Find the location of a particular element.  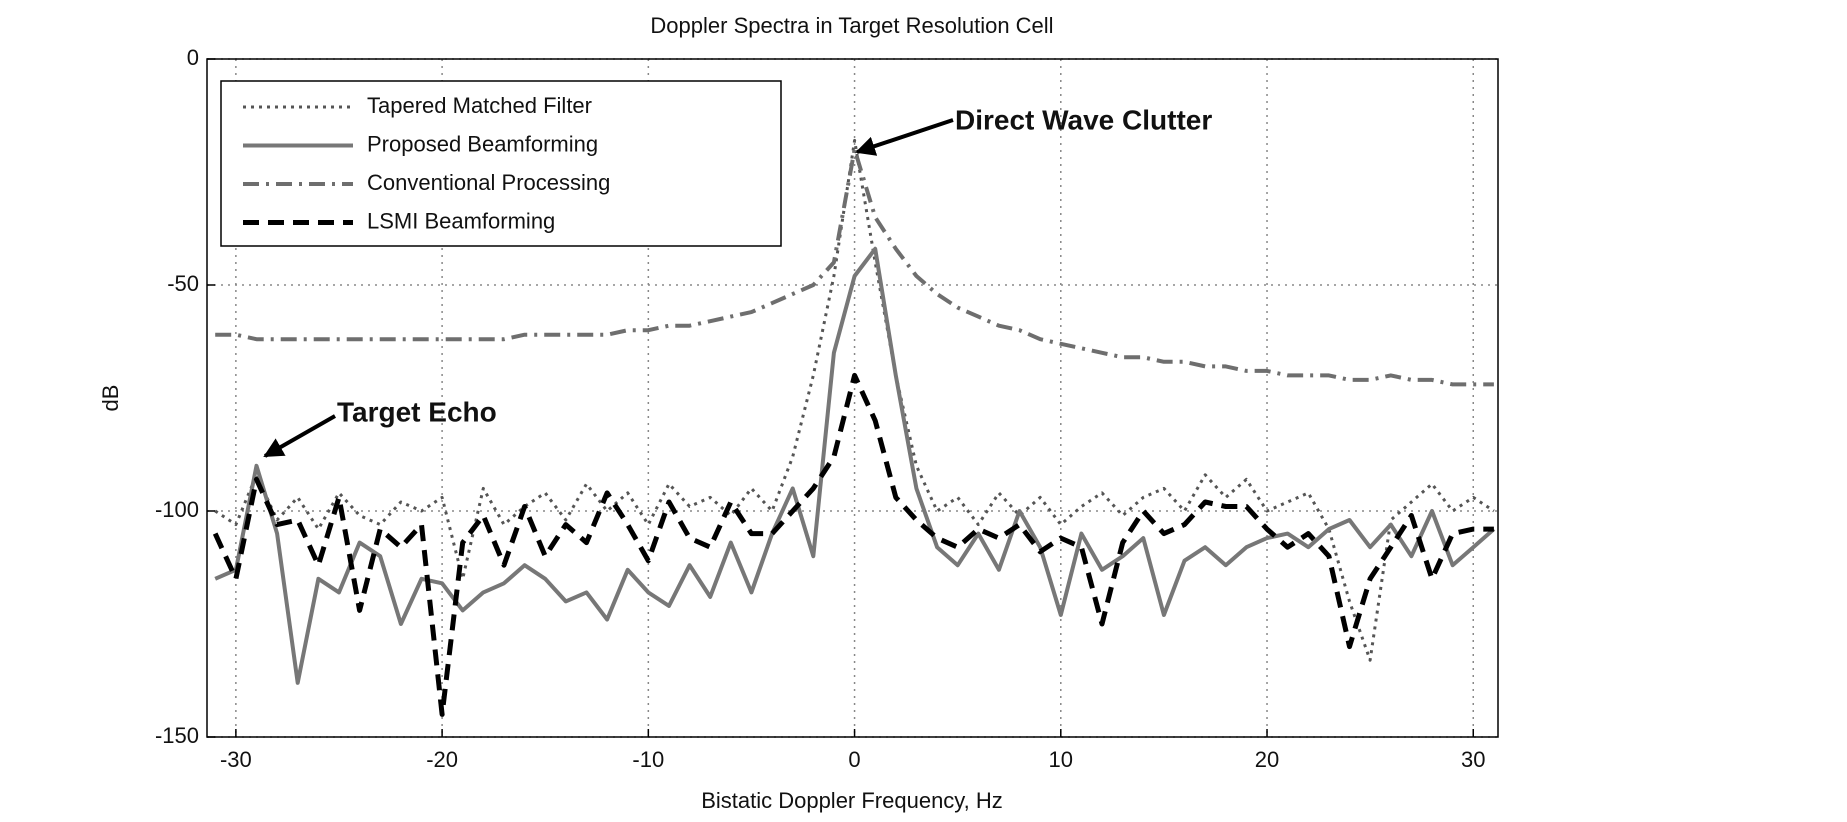

y-tick-label: -150 is located at coordinates (177, 735).